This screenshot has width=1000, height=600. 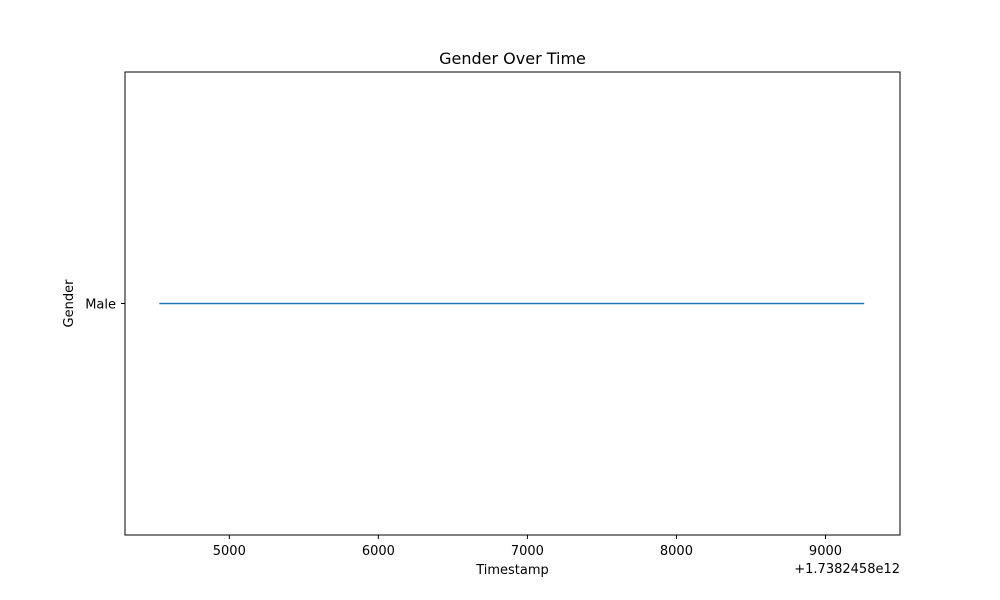 What do you see at coordinates (512, 58) in the screenshot?
I see `chart-title: Gender Over Time` at bounding box center [512, 58].